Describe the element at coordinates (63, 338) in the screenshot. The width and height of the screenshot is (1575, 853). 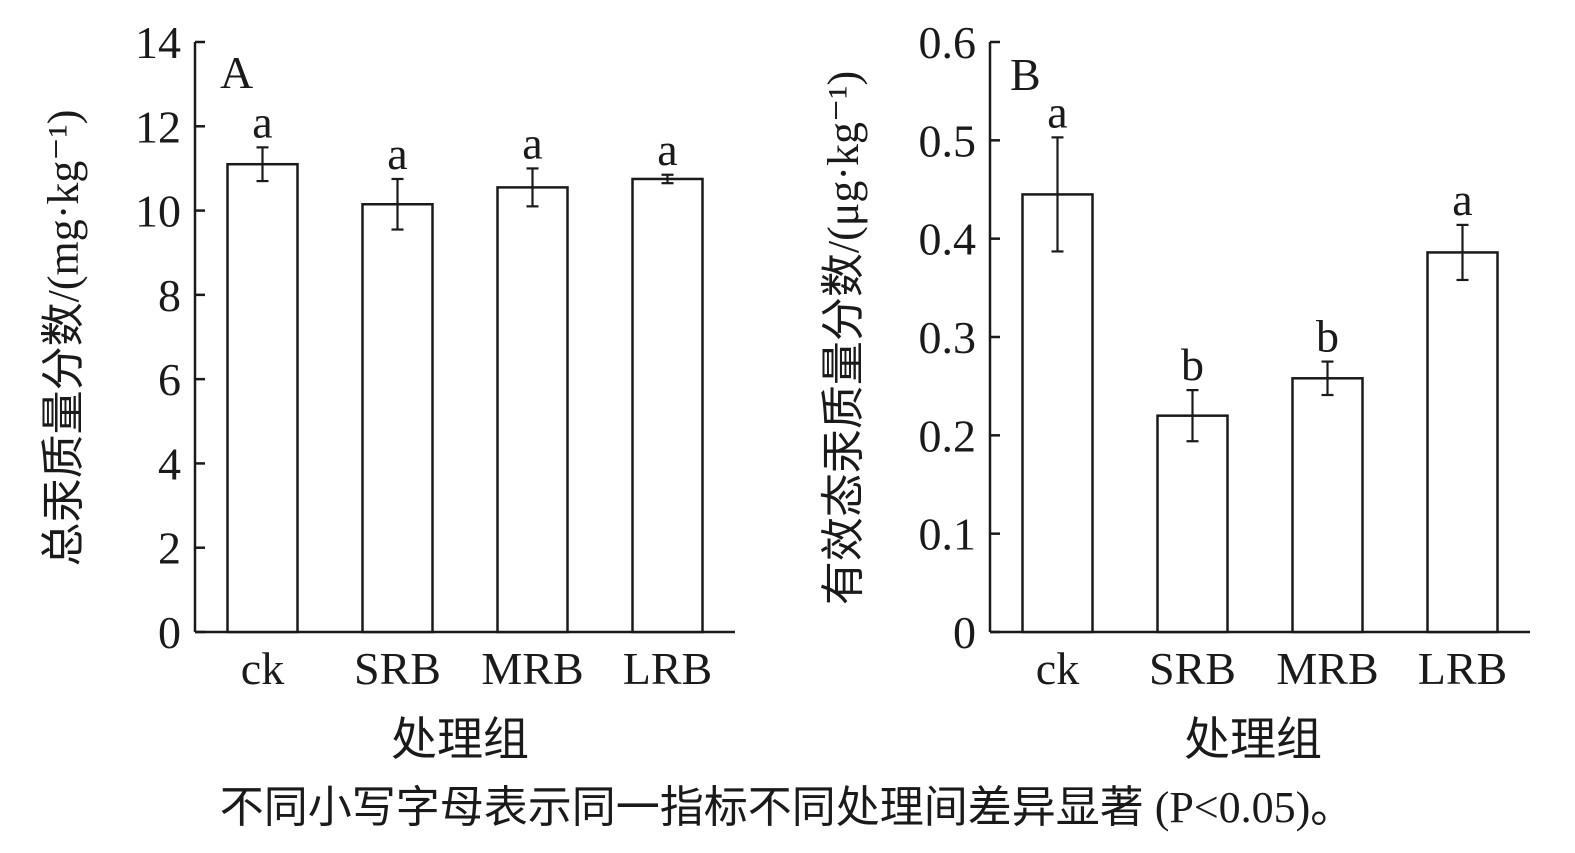
I see `y-axis-label: 总汞质量分数/(mg·kg⁻¹)` at that location.